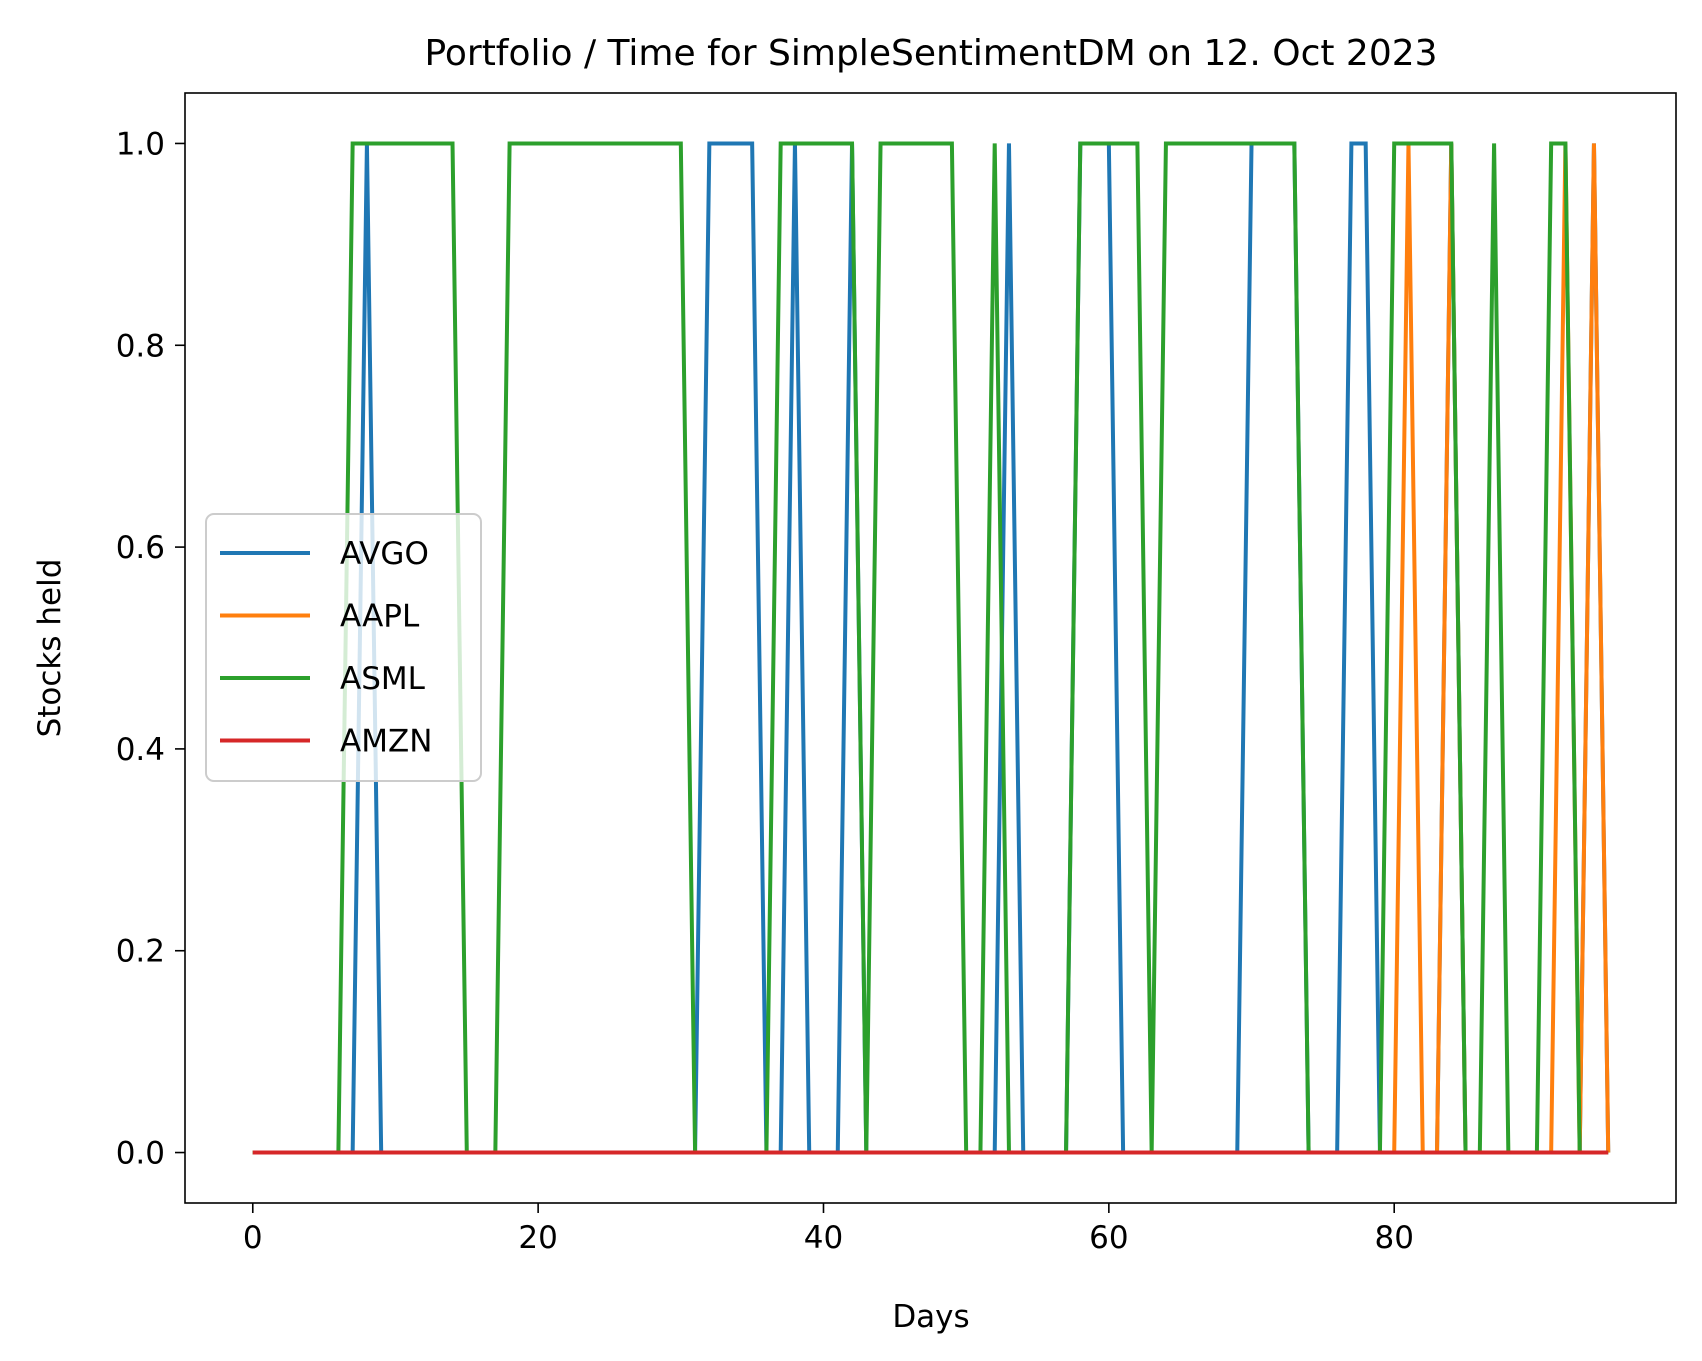 The height and width of the screenshot is (1361, 1702). Describe the element at coordinates (1108, 1238) in the screenshot. I see `x-tick-label: 60` at that location.